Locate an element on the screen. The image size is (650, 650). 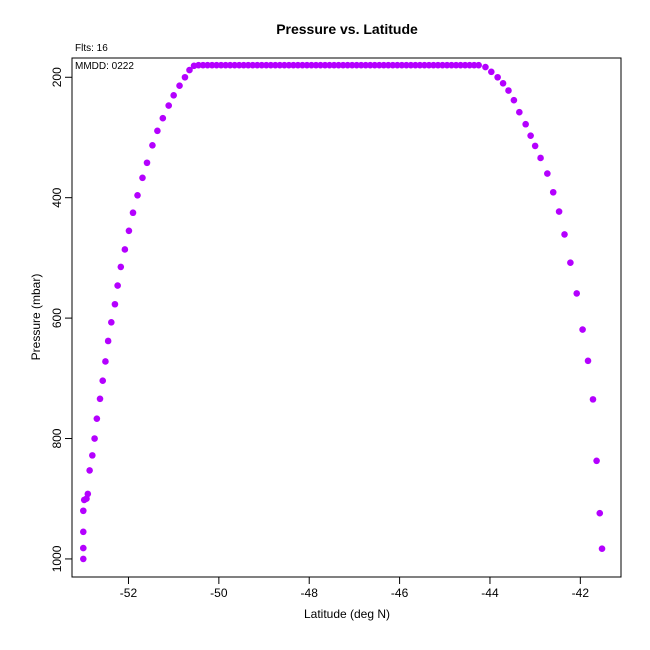
flights-annotation: Flts: 16 is located at coordinates (91, 48).